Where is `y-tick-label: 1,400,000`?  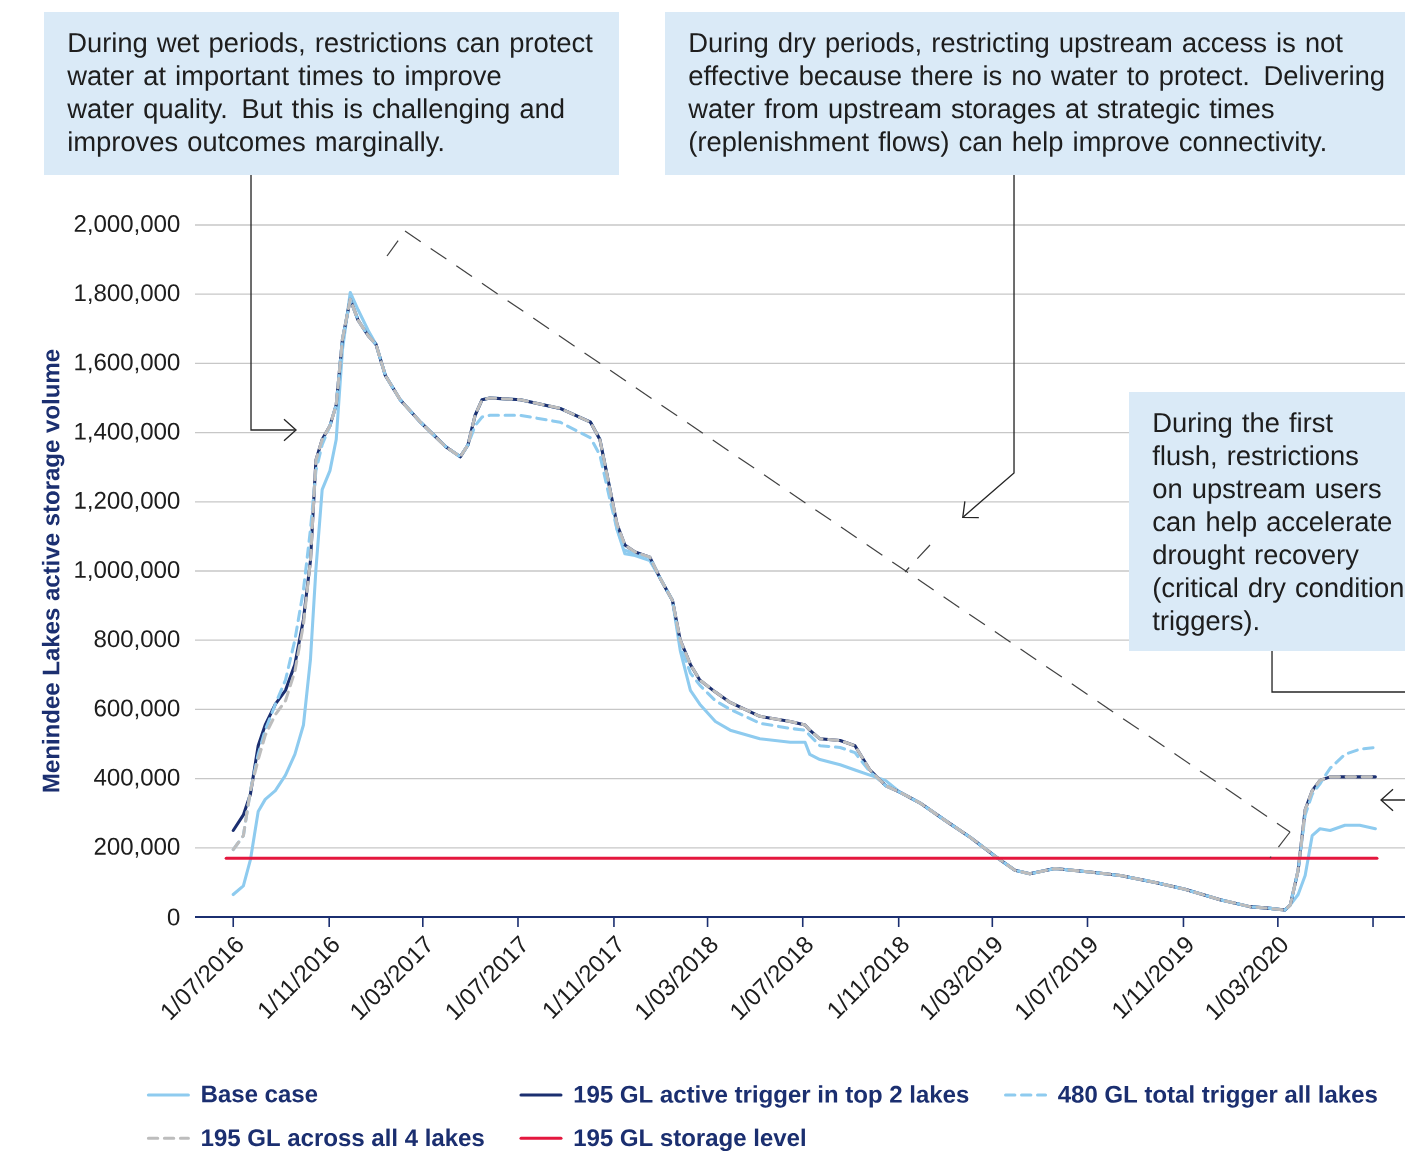 y-tick-label: 1,400,000 is located at coordinates (127, 432).